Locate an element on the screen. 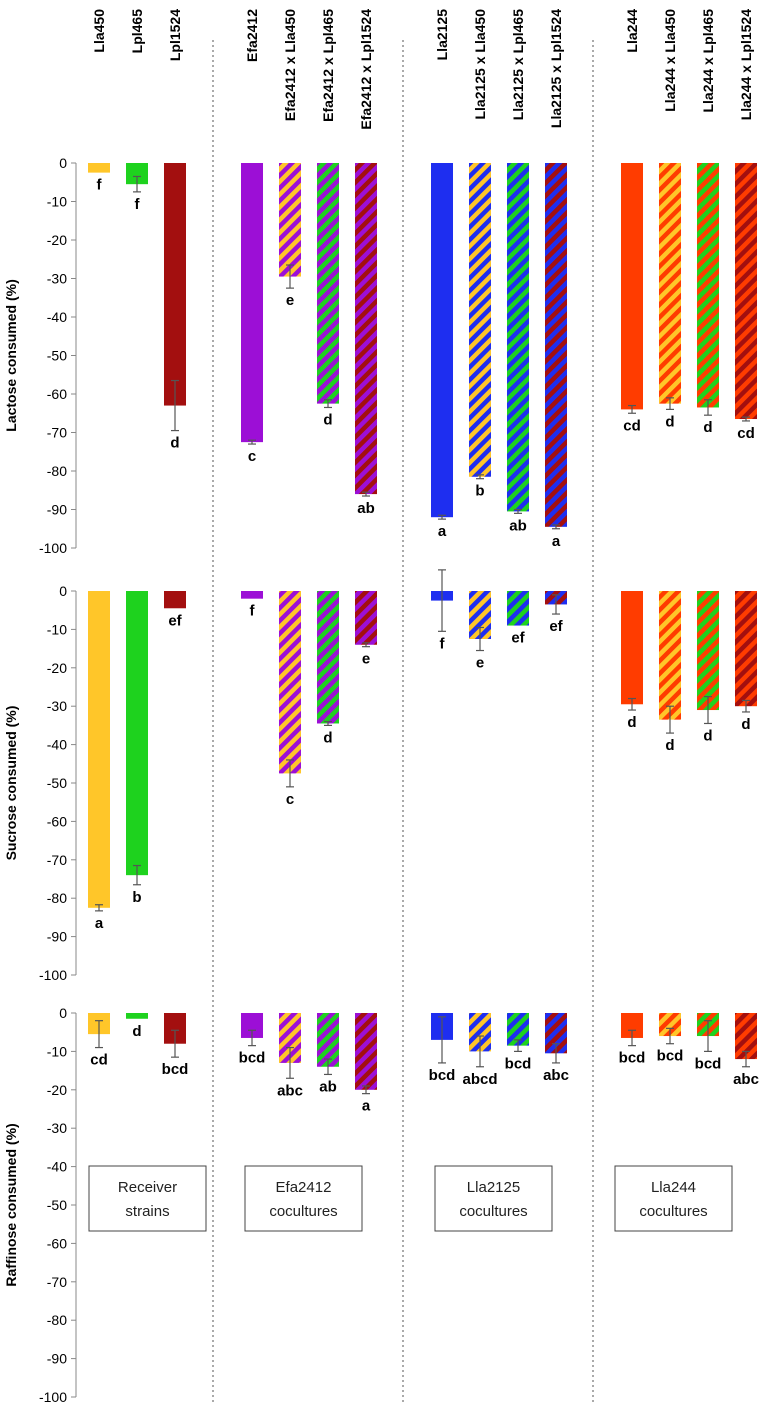 The height and width of the screenshot is (1407, 766). category-label: Efa2412 is located at coordinates (252, 35).